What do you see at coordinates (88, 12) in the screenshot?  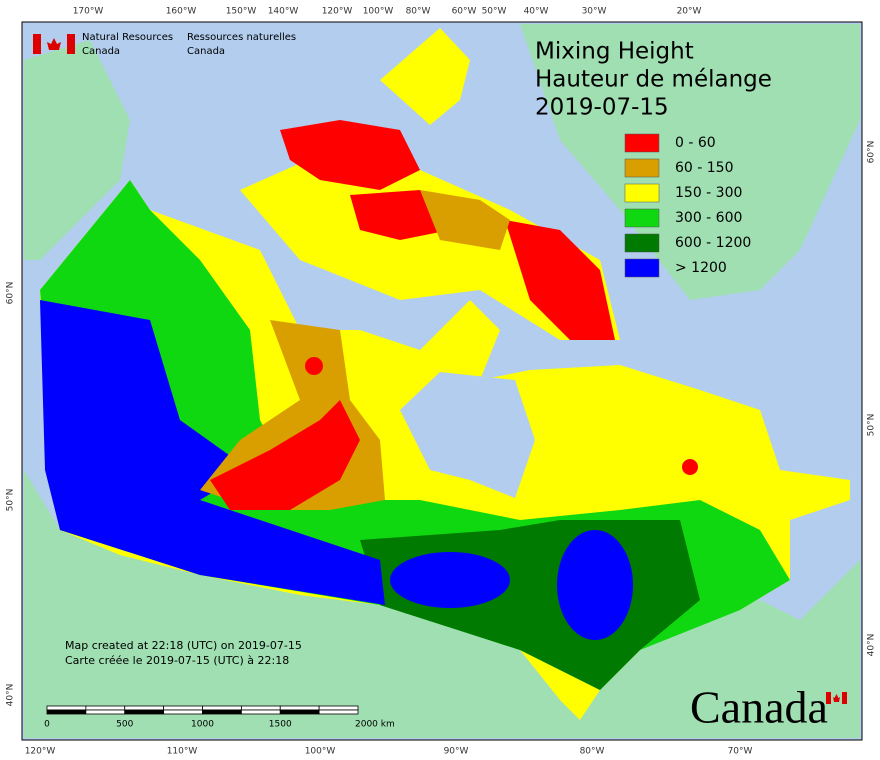 I see `longitude-label: 170°W` at bounding box center [88, 12].